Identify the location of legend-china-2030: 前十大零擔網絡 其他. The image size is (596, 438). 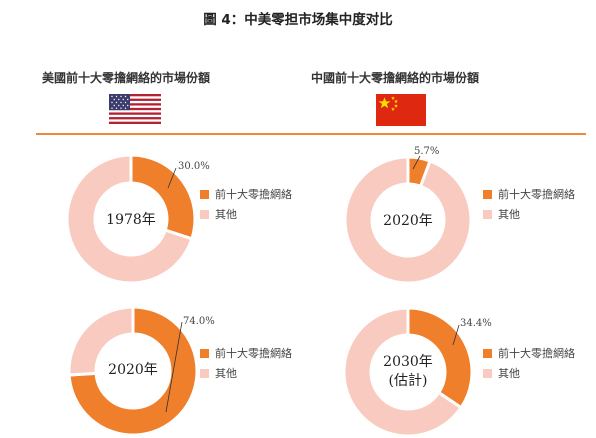
(529, 363).